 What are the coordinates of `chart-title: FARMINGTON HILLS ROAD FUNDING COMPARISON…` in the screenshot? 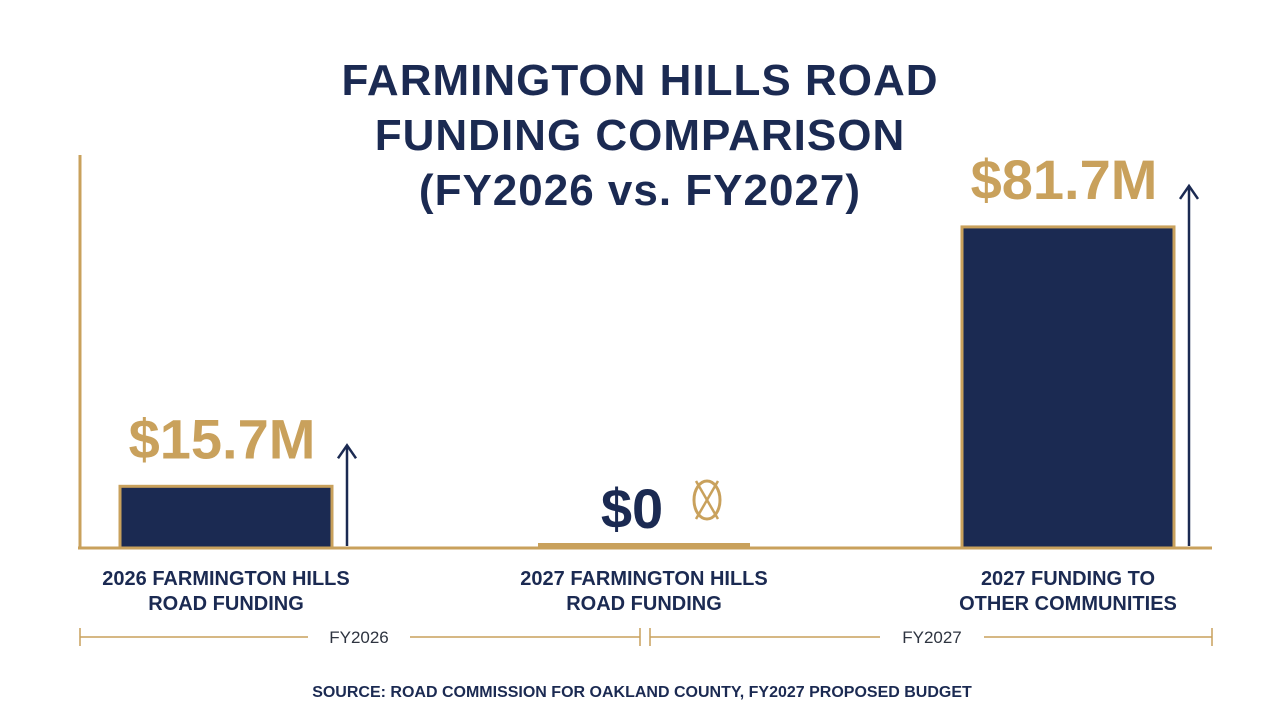 It's located at (639, 135).